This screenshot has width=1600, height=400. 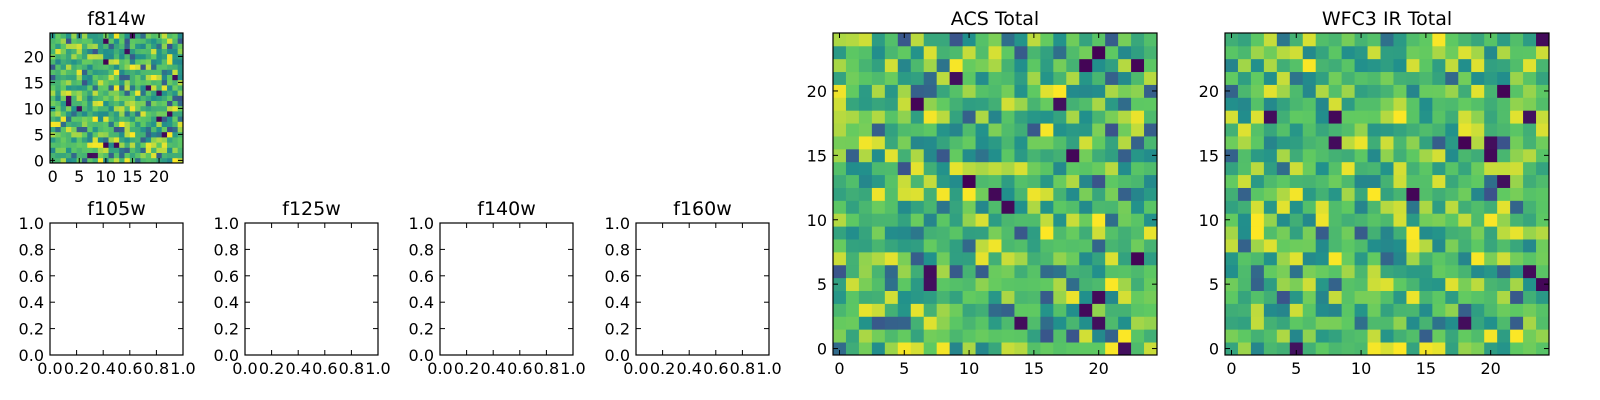 What do you see at coordinates (1426, 368) in the screenshot?
I see `x-tick-label: 15` at bounding box center [1426, 368].